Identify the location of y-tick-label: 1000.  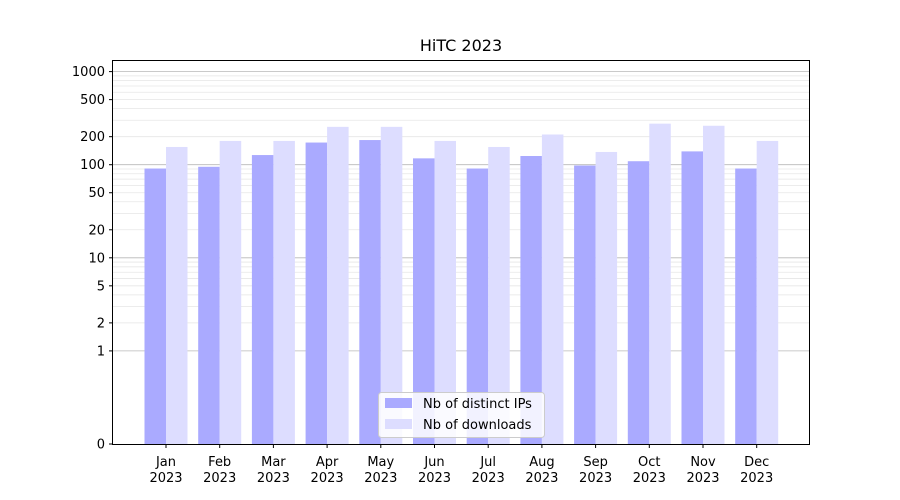
(88, 72).